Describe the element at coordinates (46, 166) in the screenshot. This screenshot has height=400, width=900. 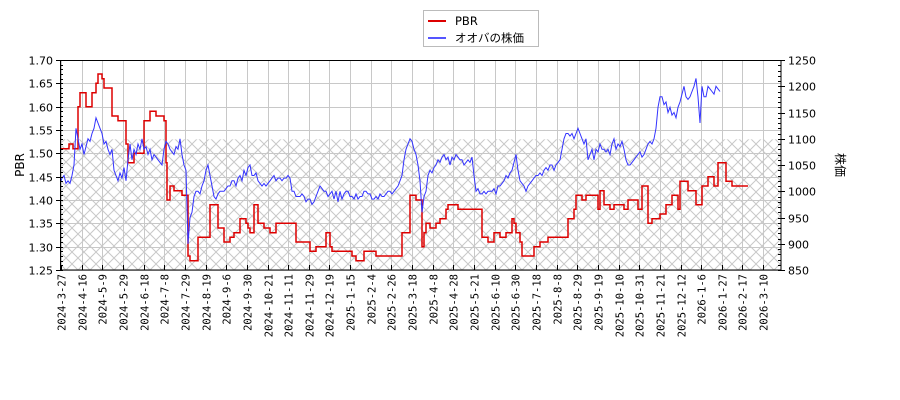
I see `y-axis-left: 1.25 1.30 1.35 1.40 1.45 1.50 1.55 1.60 1.65 1.70` at that location.